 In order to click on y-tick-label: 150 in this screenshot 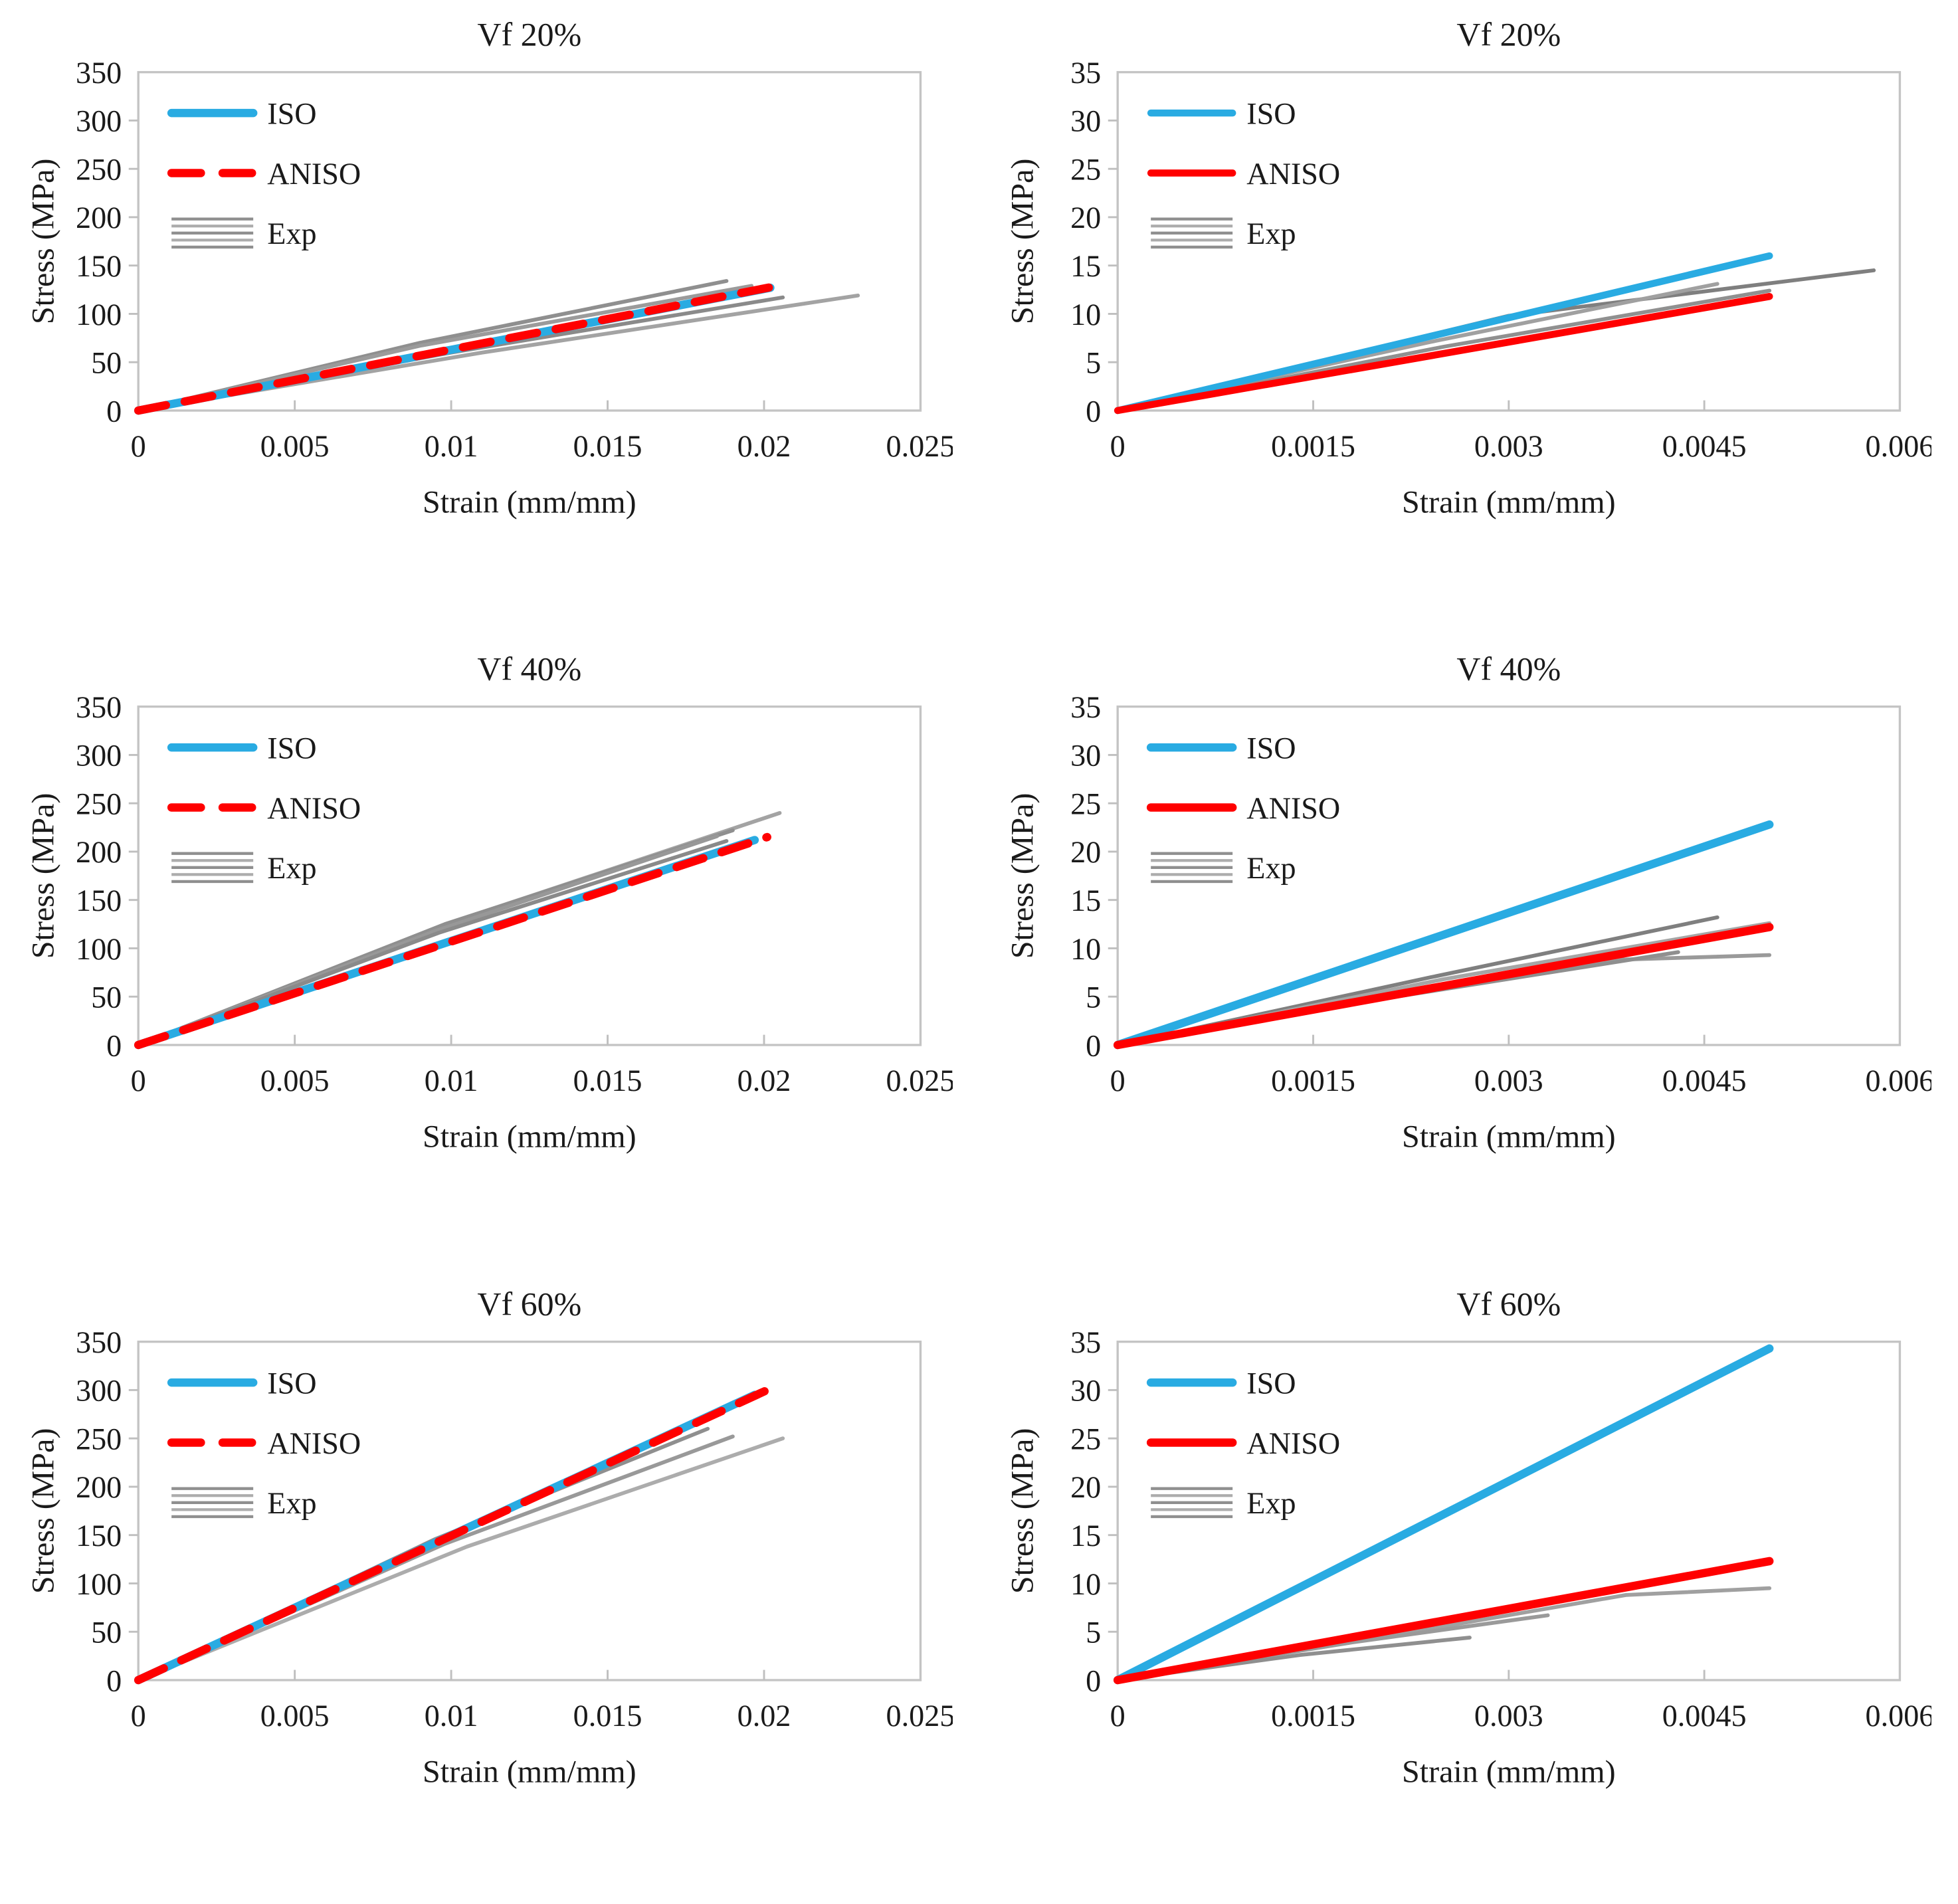, I will do `click(99, 266)`.